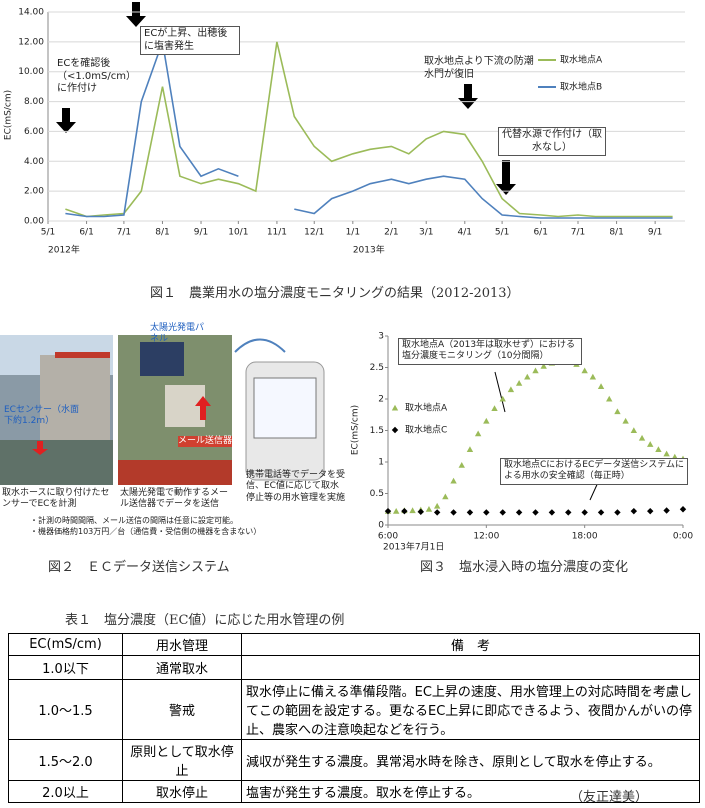 Image resolution: width=705 pixels, height=808 pixels. I want to click on table-row: 2.0以上 取水停止 塩害が発生する濃度。取水を停止する。, so click(354, 791).